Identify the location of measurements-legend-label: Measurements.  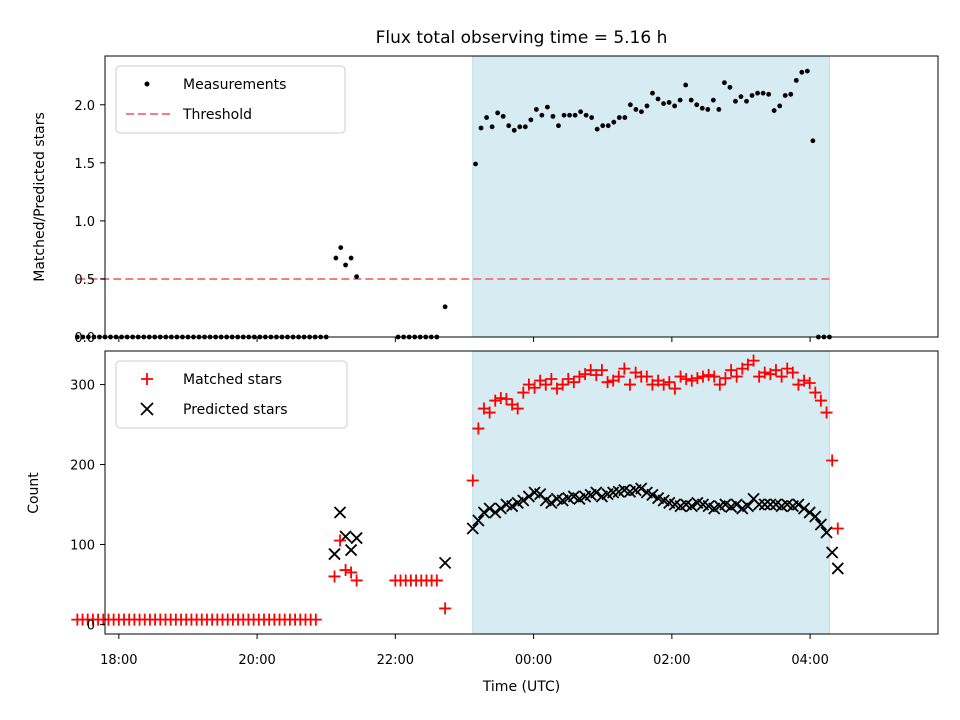
(234, 85).